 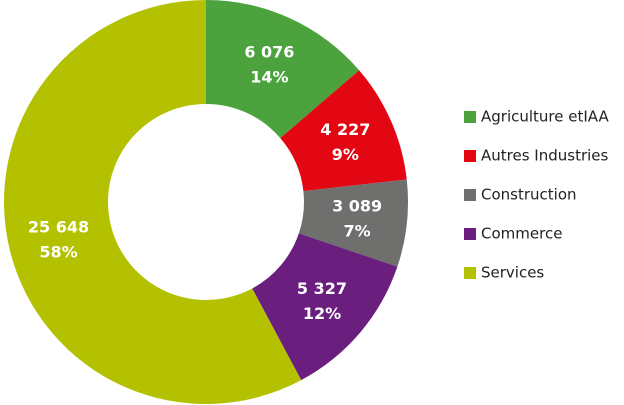 I want to click on legend-label: Construction, so click(x=529, y=195).